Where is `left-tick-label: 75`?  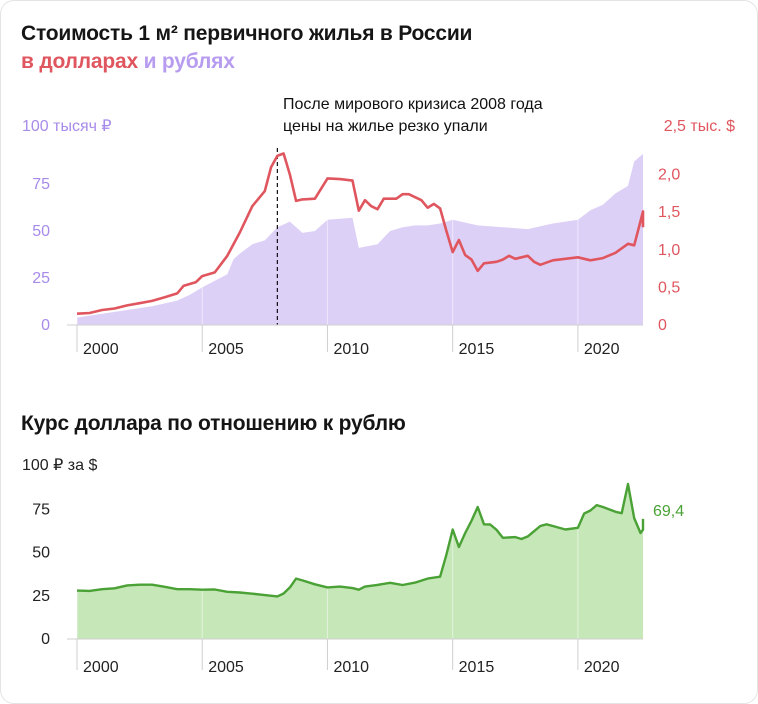
left-tick-label: 75 is located at coordinates (41, 184).